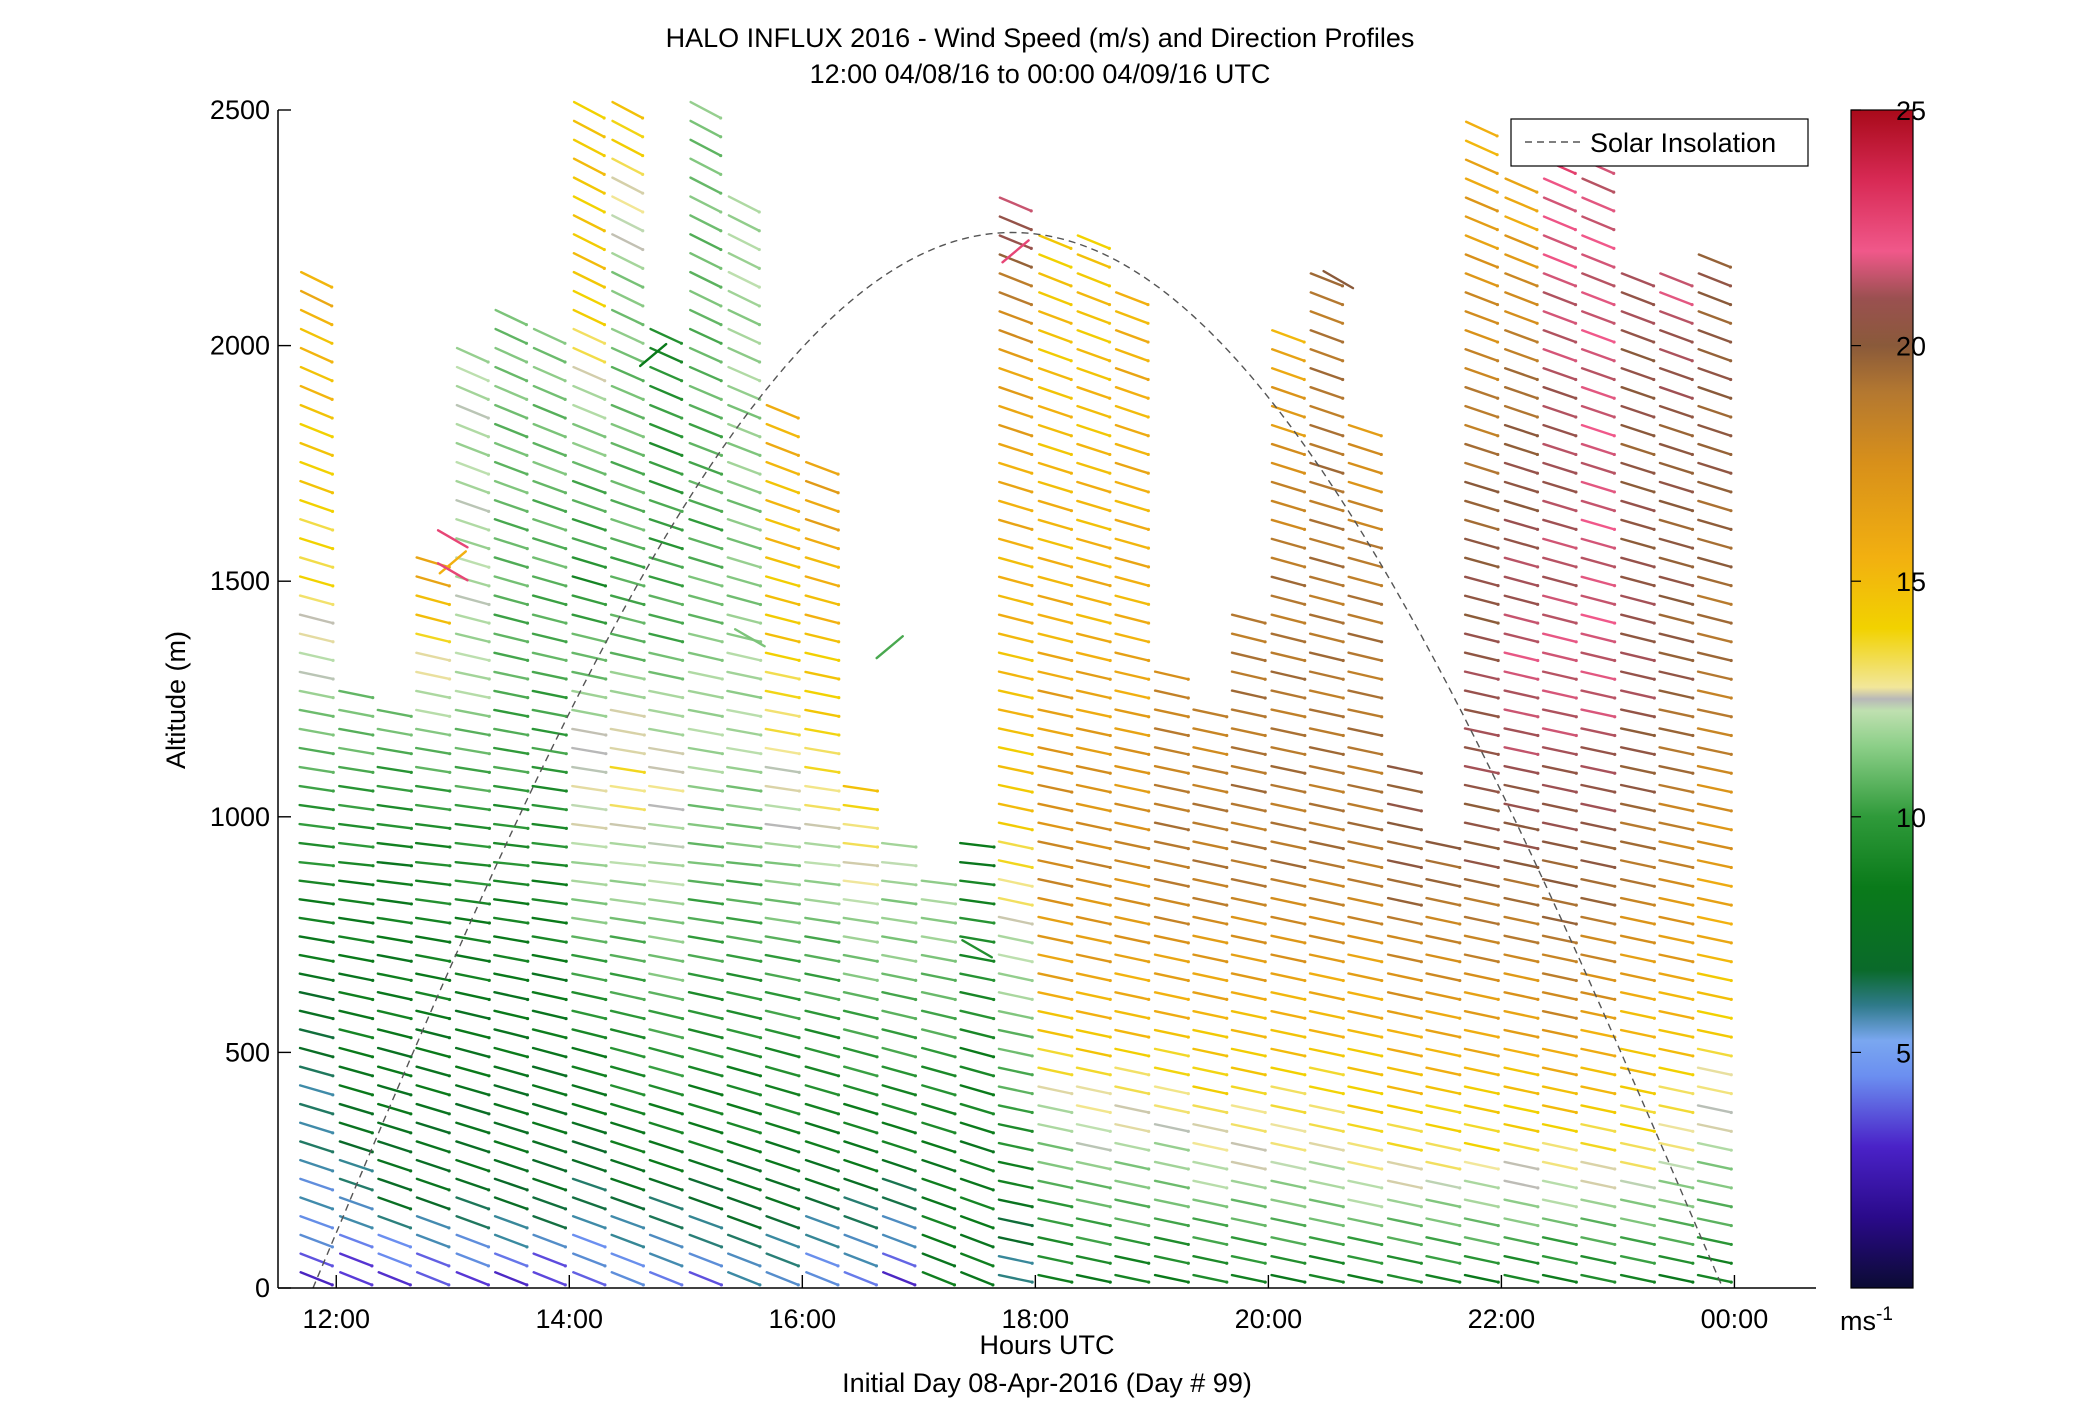 Image resolution: width=2098 pixels, height=1425 pixels. What do you see at coordinates (1269, 1319) in the screenshot?
I see `x-tick-label: 20:00` at bounding box center [1269, 1319].